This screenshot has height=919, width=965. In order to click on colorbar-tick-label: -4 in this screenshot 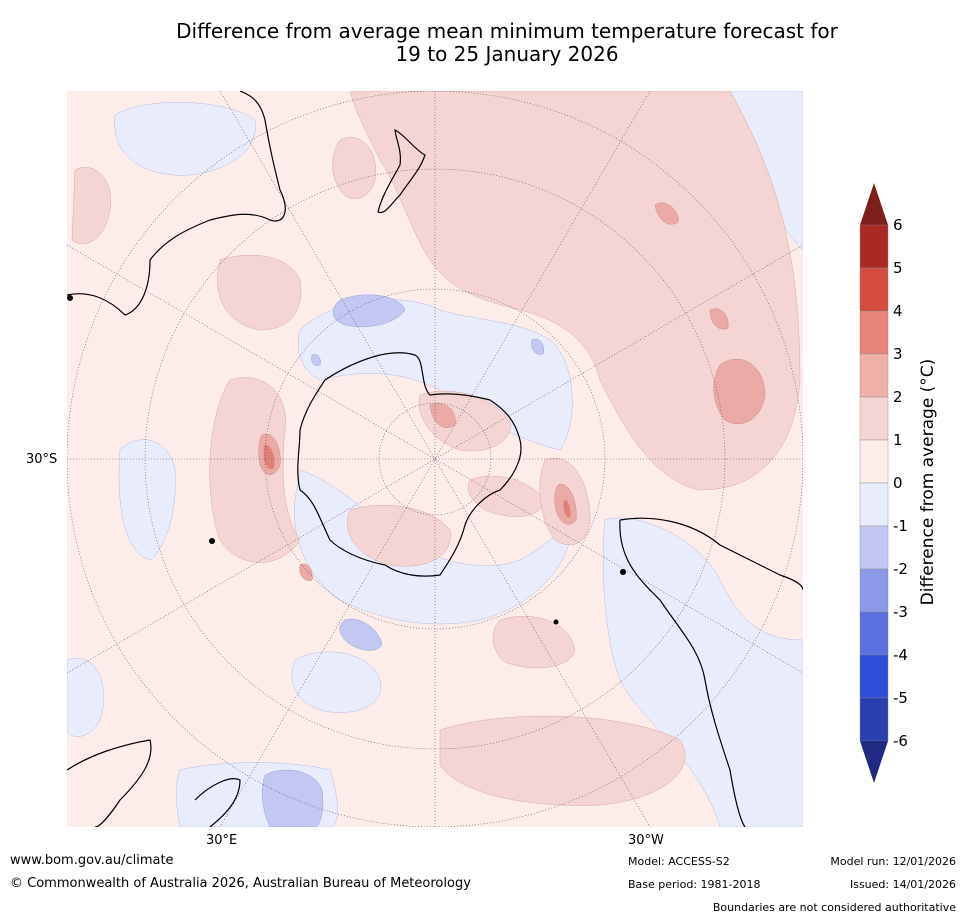, I will do `click(900, 655)`.